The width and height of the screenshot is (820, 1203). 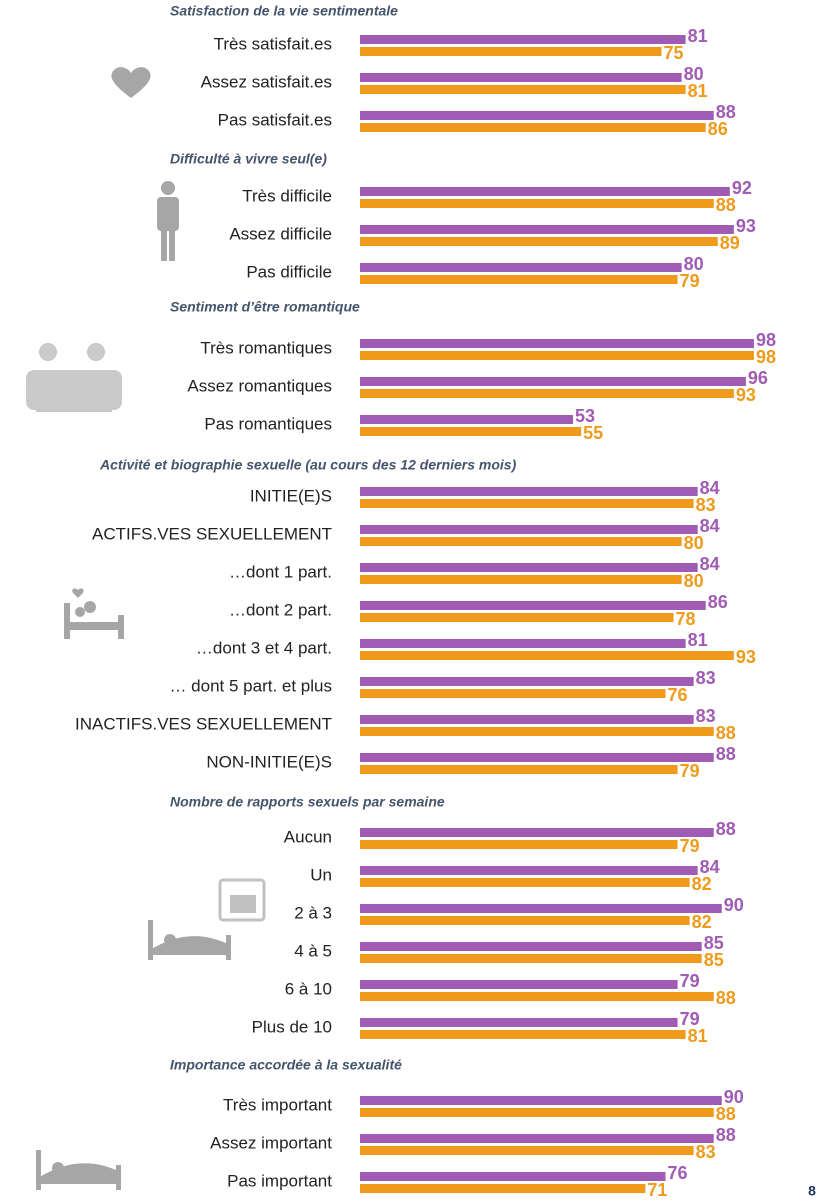 What do you see at coordinates (714, 960) in the screenshot?
I see `value-label: 85` at bounding box center [714, 960].